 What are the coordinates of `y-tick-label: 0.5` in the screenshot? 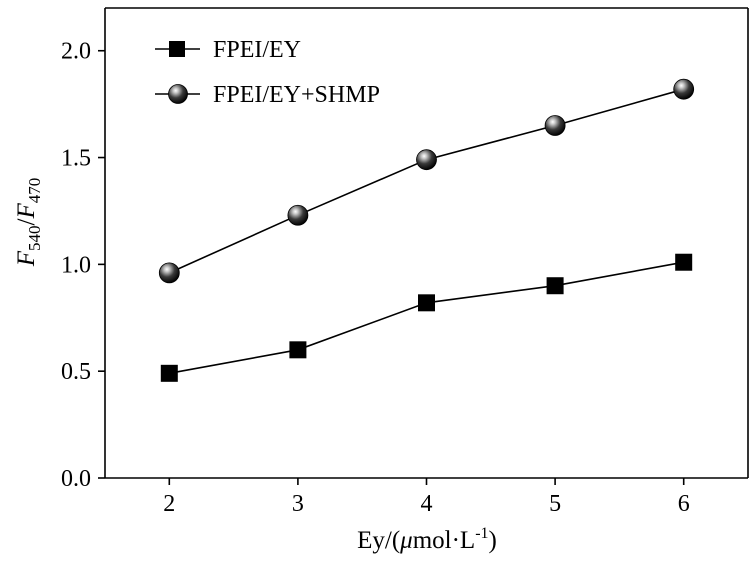 It's located at (76, 372).